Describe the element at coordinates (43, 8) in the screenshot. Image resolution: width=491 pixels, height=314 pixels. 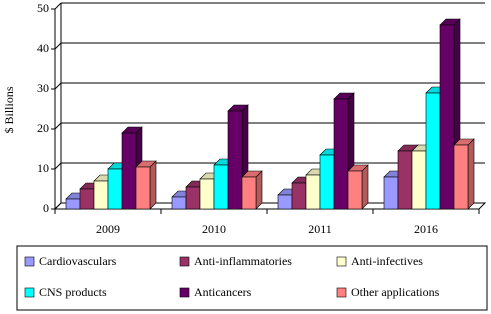
I see `y-tick-label: 50` at that location.